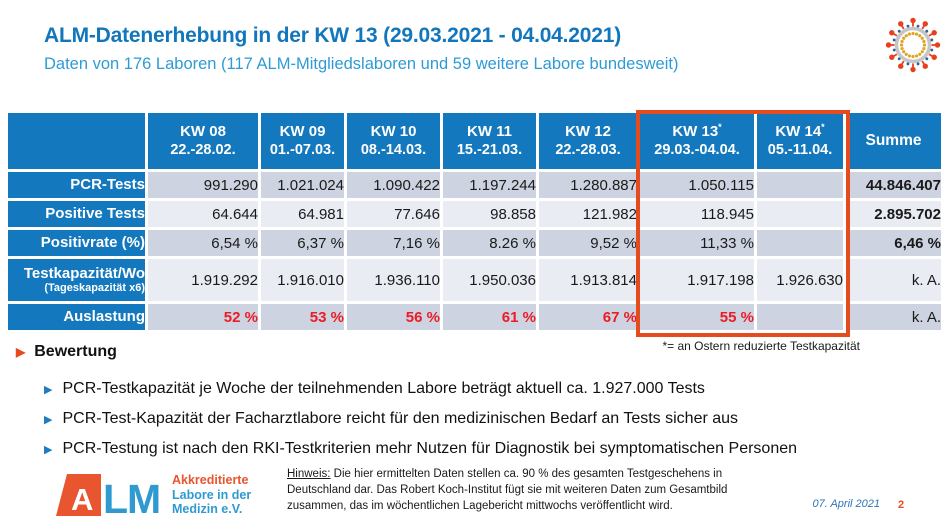 The height and width of the screenshot is (529, 952). I want to click on table-cell: 118.945, so click(698, 215).